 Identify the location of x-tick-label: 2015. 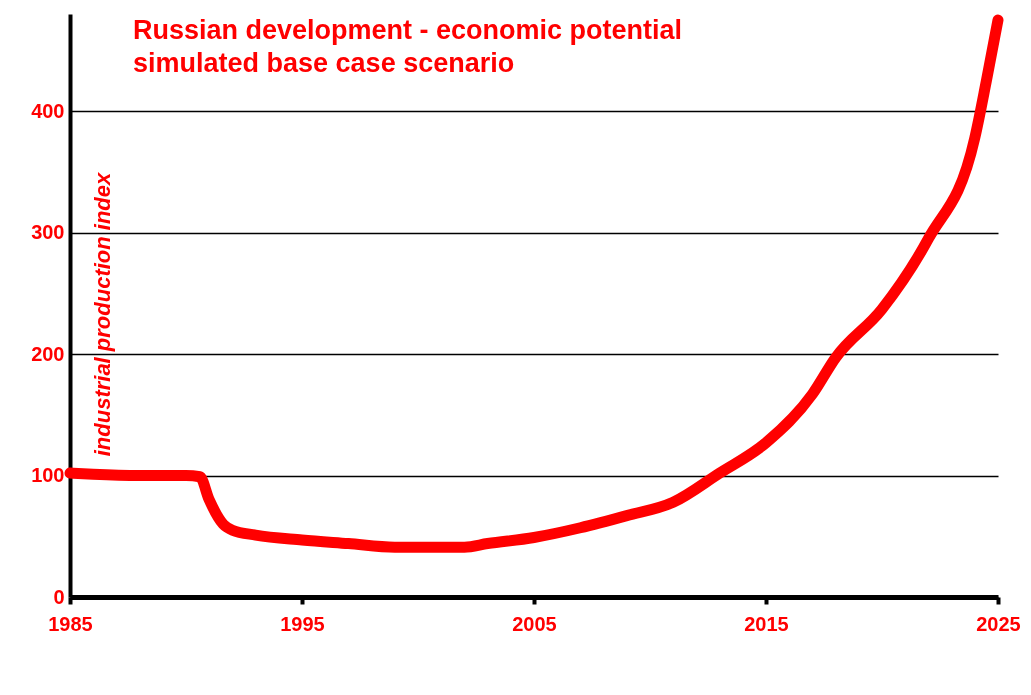
(766, 623).